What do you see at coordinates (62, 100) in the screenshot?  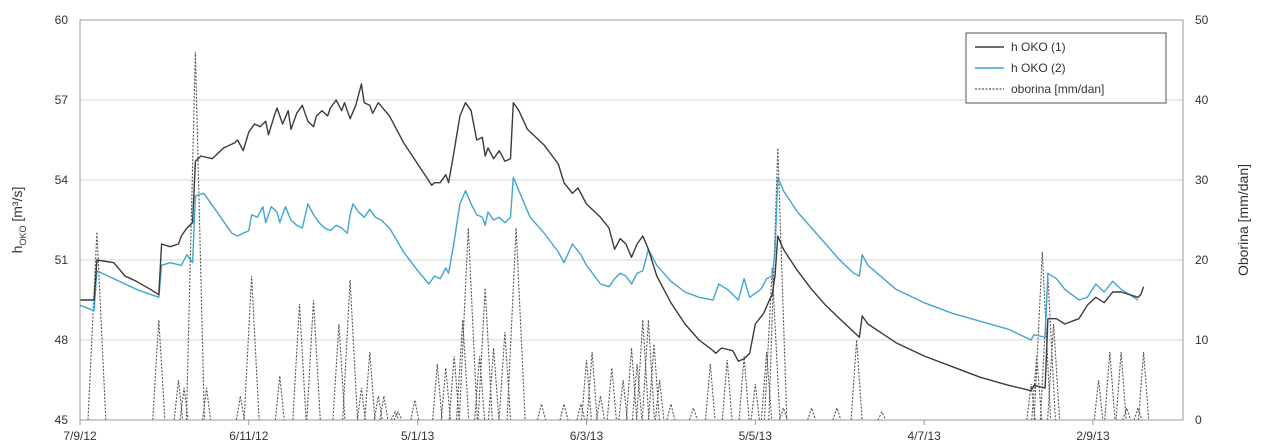 I see `y-left-tick-label: 57` at bounding box center [62, 100].